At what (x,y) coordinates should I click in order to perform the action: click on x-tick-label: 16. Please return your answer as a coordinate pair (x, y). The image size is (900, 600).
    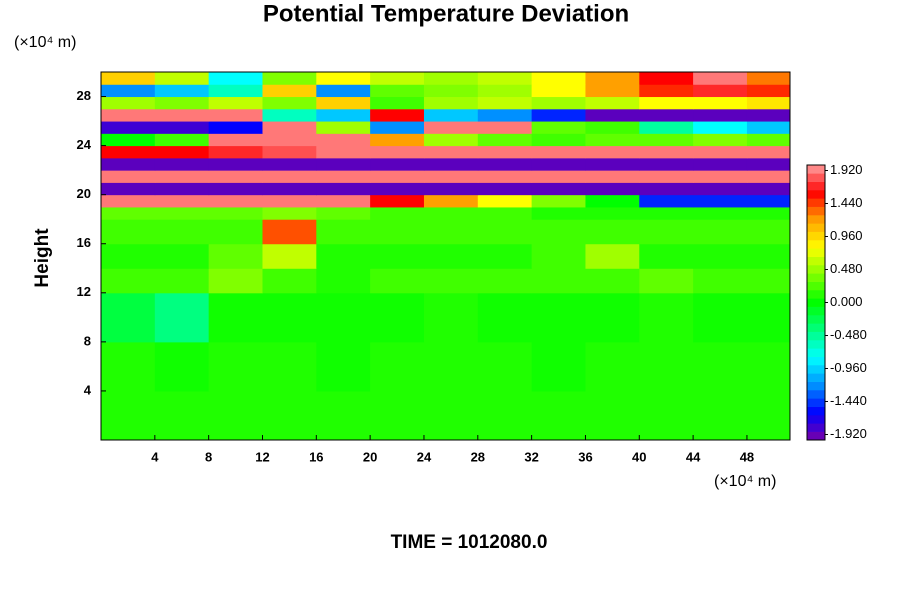
    Looking at the image, I should click on (316, 456).